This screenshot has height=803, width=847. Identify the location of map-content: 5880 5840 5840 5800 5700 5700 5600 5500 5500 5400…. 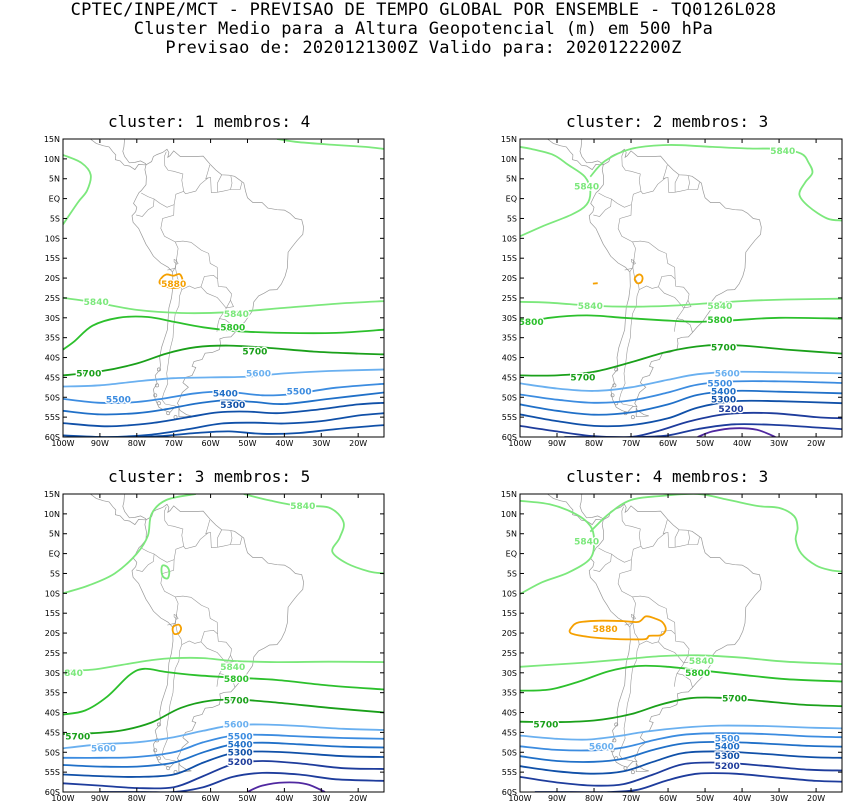
(223, 288).